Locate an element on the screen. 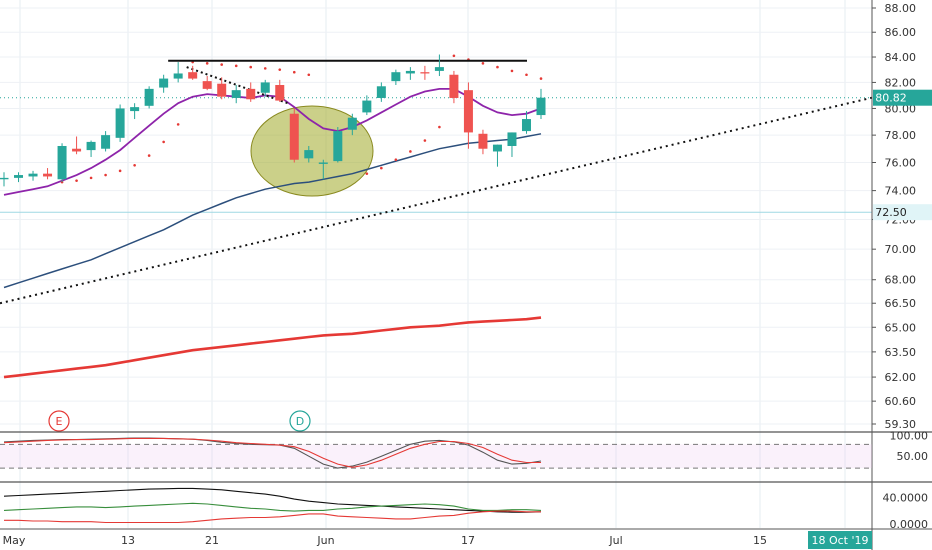  price-tick-label: 65.00 is located at coordinates (901, 327).